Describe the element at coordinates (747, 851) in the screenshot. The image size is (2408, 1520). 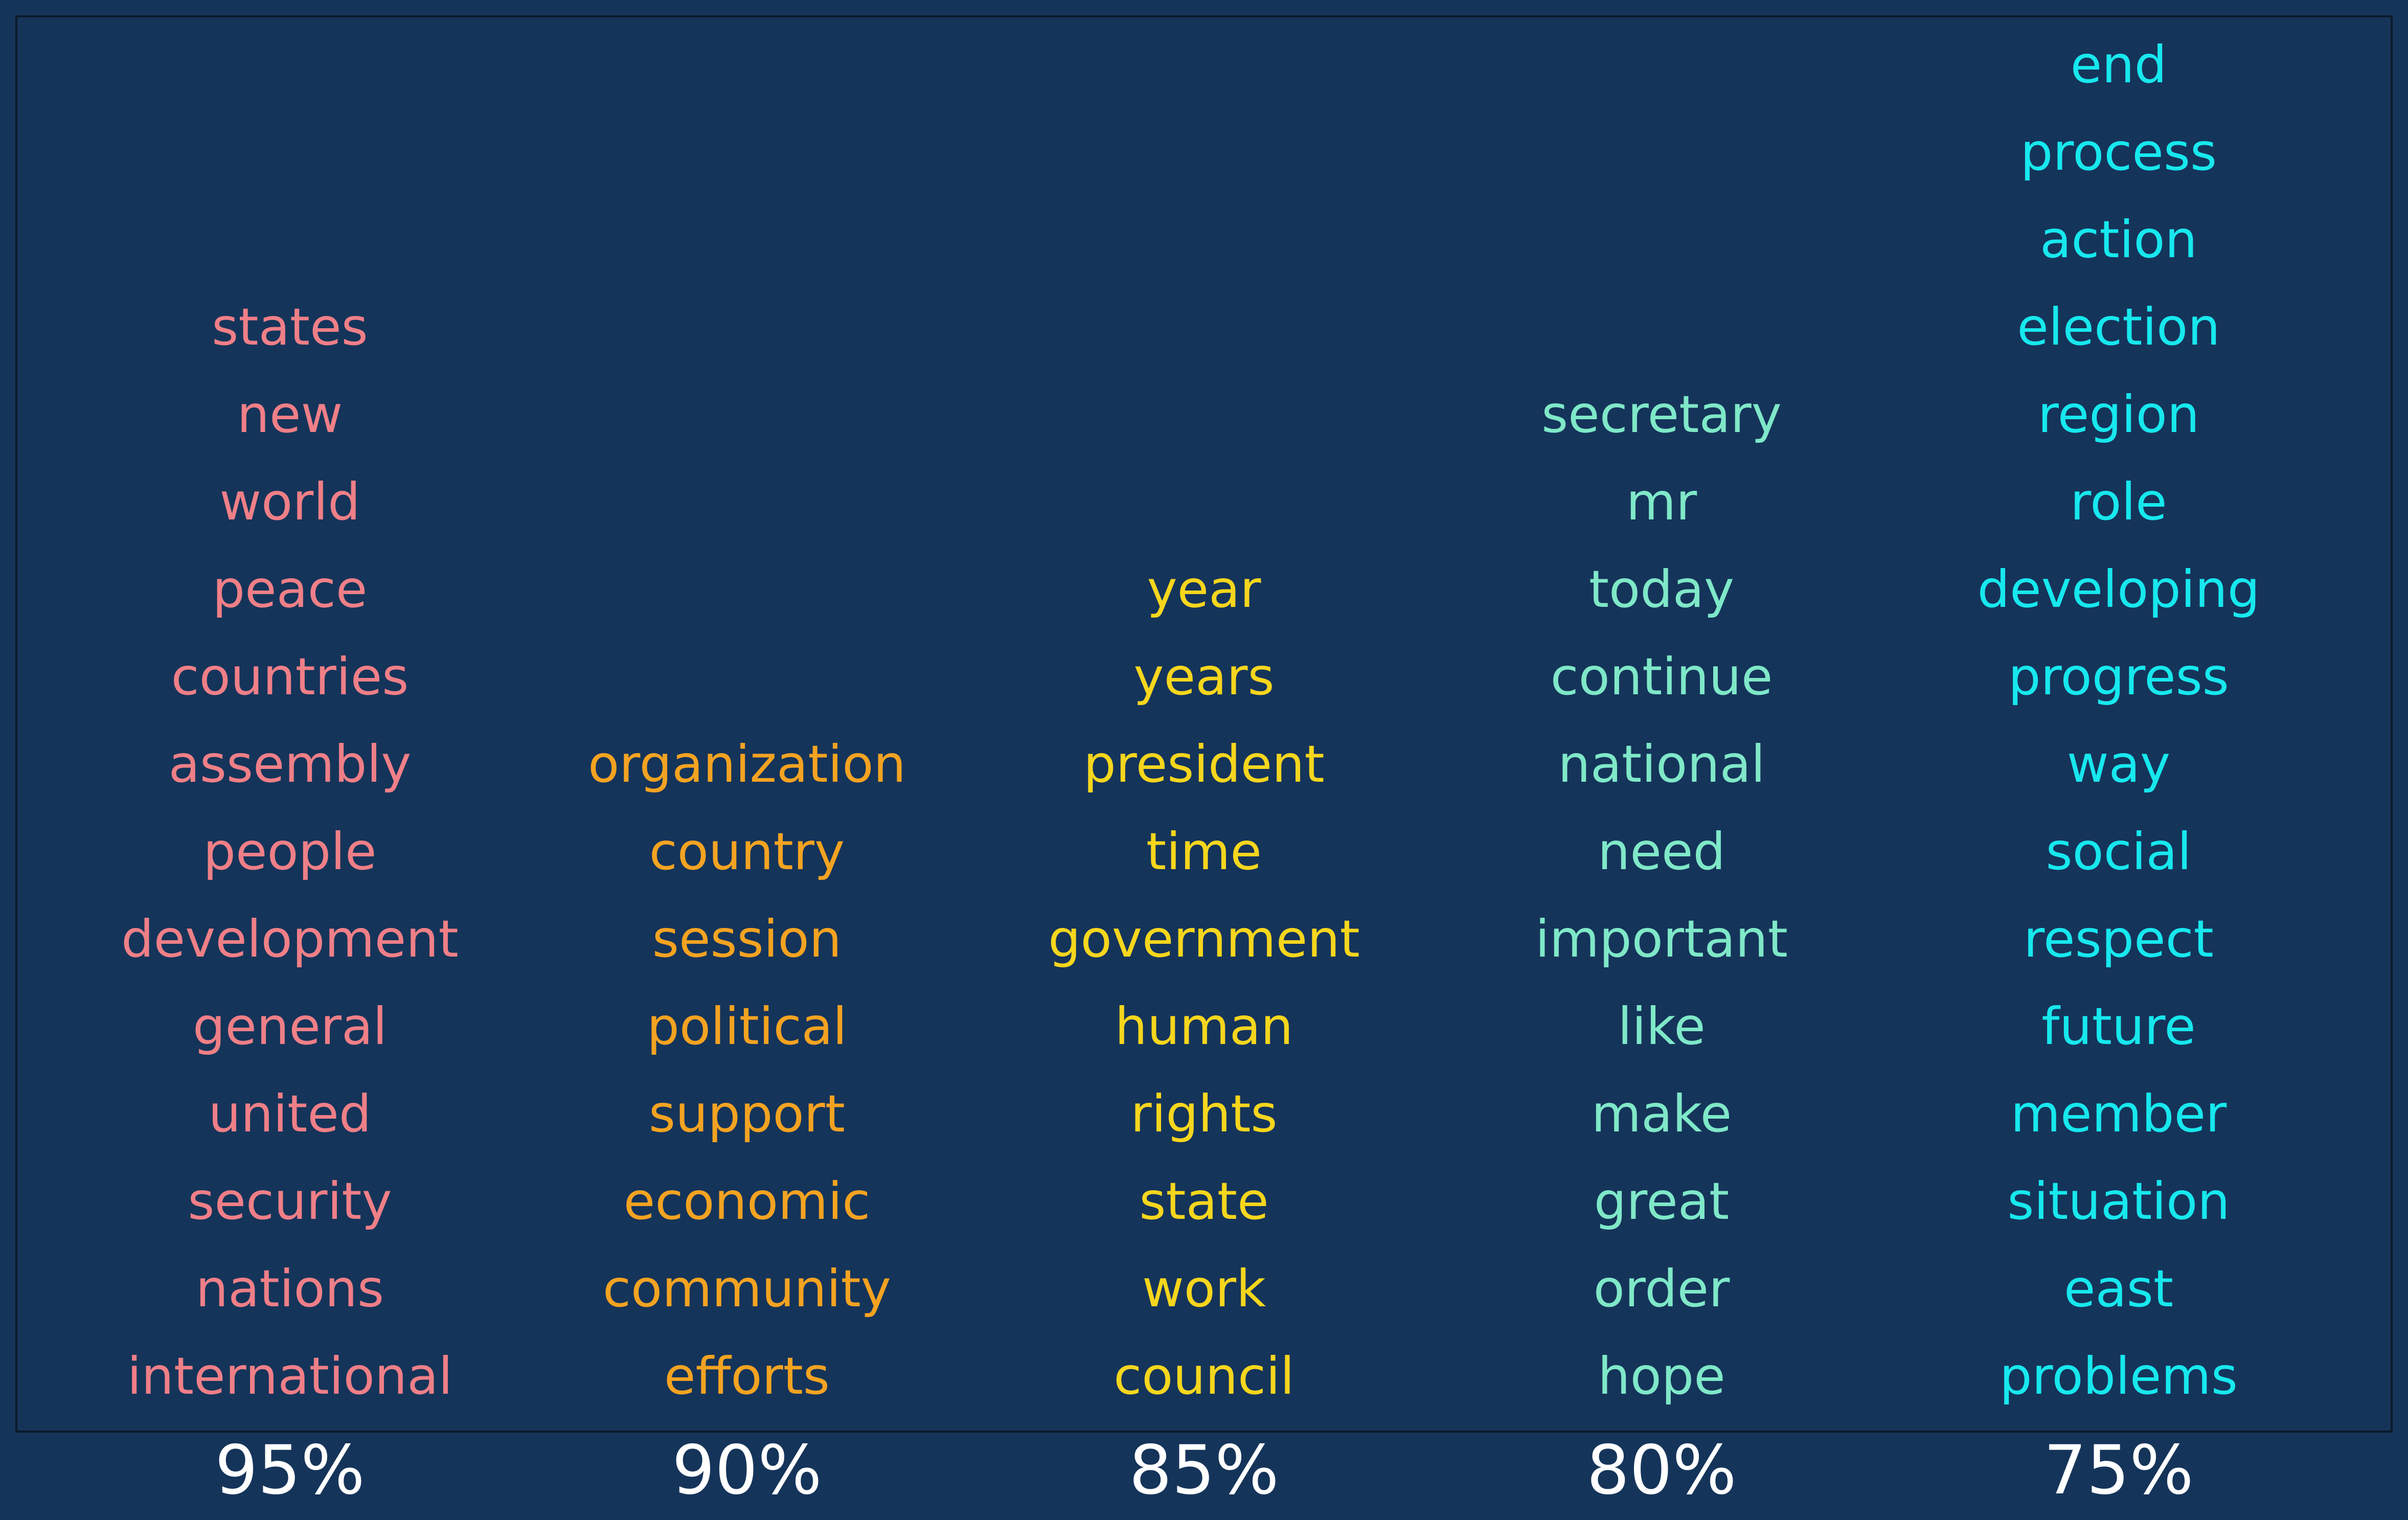
I see `word-2-2: country` at that location.